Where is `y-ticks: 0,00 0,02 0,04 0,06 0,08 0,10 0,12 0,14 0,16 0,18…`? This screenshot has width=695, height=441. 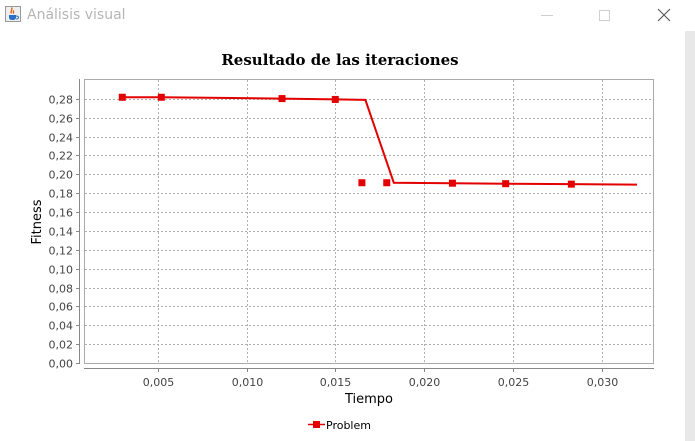
y-ticks: 0,00 0,02 0,04 0,06 0,08 0,10 0,12 0,14 0,16 0,18… is located at coordinates (64, 232).